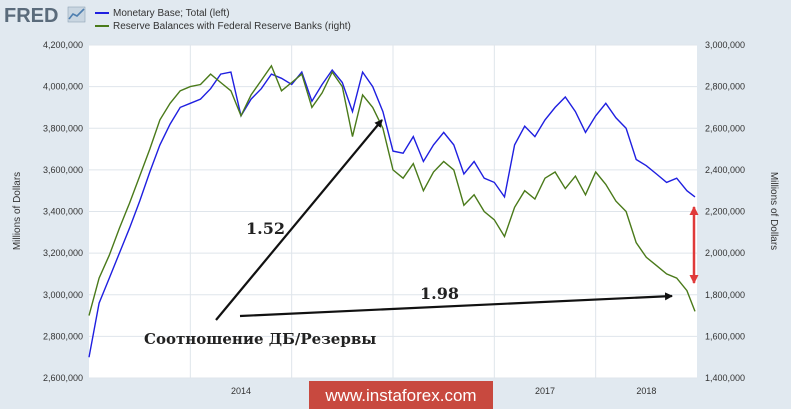 The width and height of the screenshot is (791, 409). What do you see at coordinates (725, 128) in the screenshot?
I see `y-tick-label-right: 2,600,000` at bounding box center [725, 128].